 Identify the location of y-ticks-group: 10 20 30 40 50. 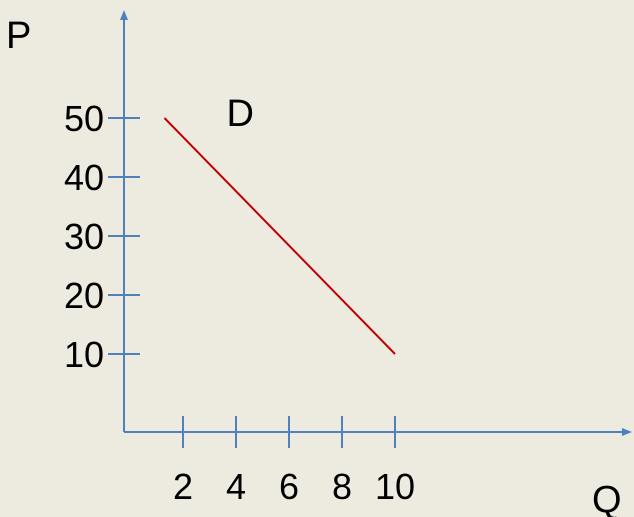
(102, 236).